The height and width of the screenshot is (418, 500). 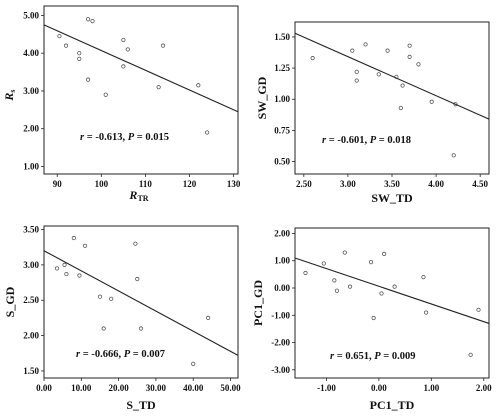 I want to click on correlation-annotation: r = -0.601, P = 0.018, so click(x=366, y=140).